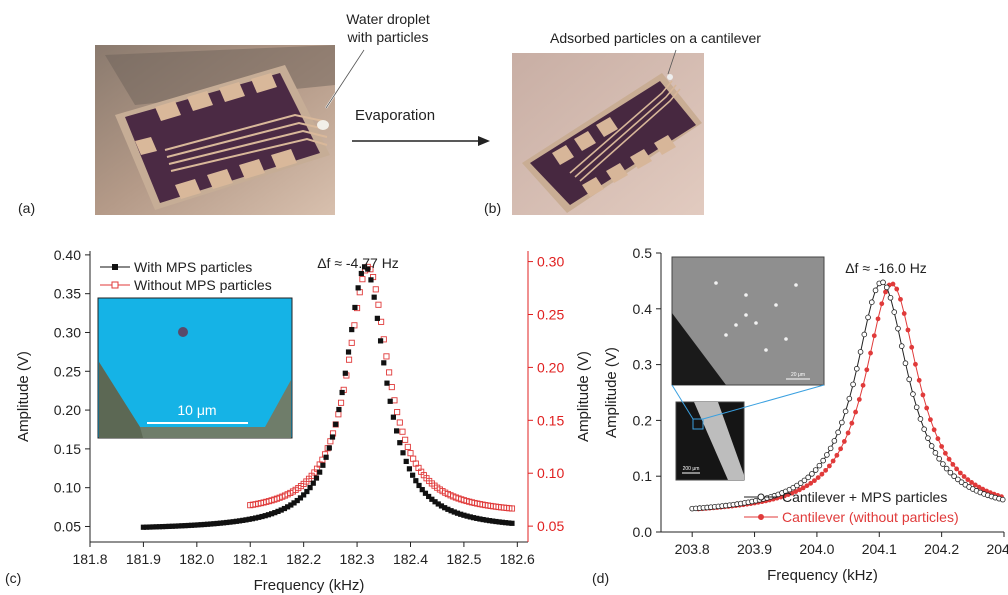 The width and height of the screenshot is (1008, 595). What do you see at coordinates (698, 424) in the screenshot?
I see `sem-zoom-box` at bounding box center [698, 424].